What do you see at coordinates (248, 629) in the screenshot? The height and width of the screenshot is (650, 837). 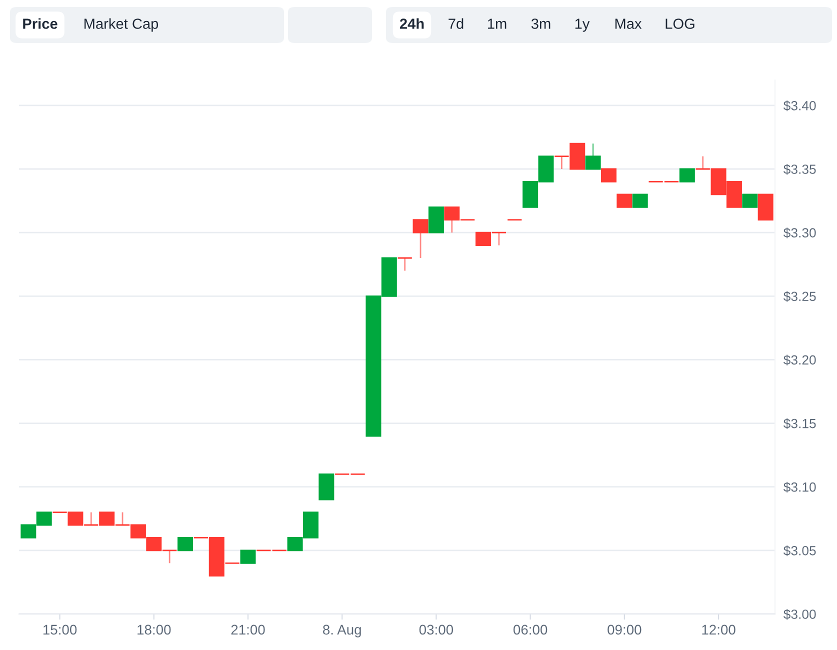 I see `x-tick-label: 21:00` at bounding box center [248, 629].